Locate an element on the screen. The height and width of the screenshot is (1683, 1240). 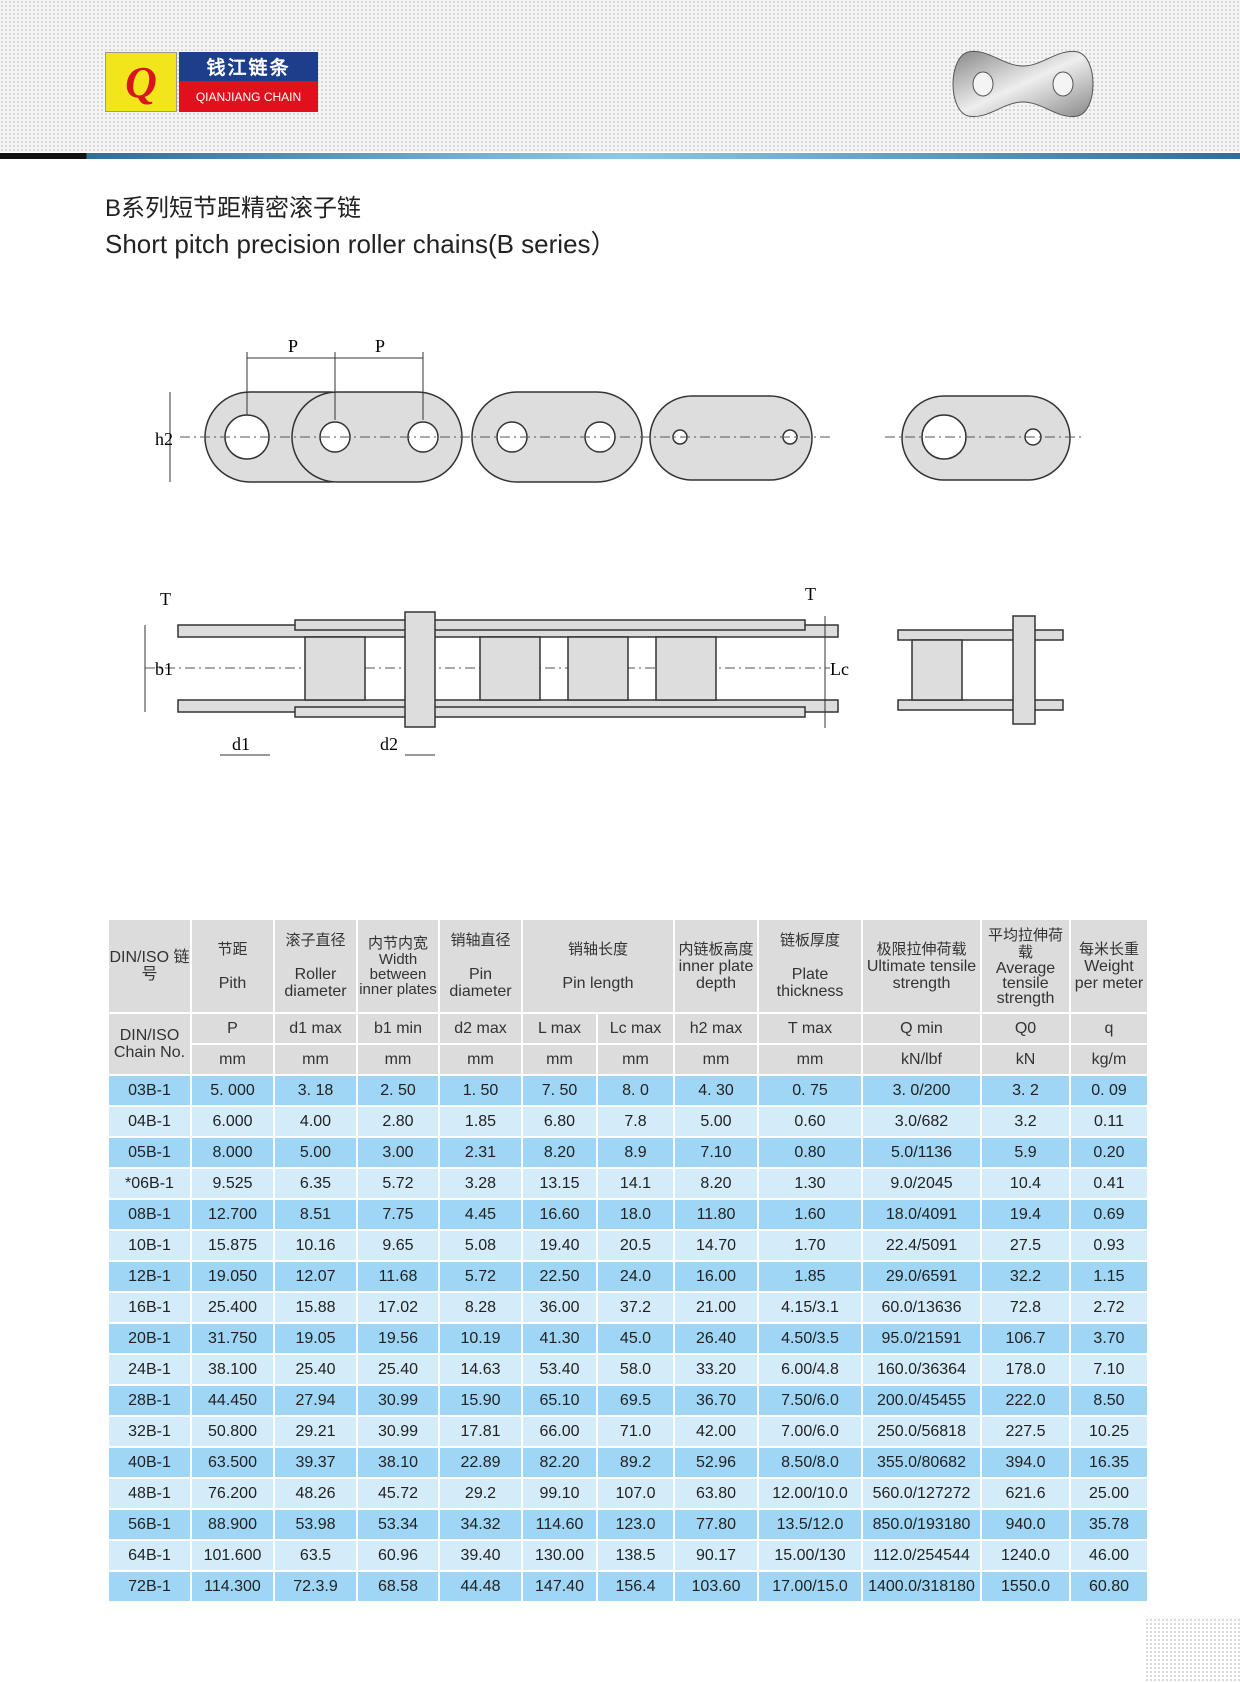
value-cell: 0.69 is located at coordinates (1109, 1214).